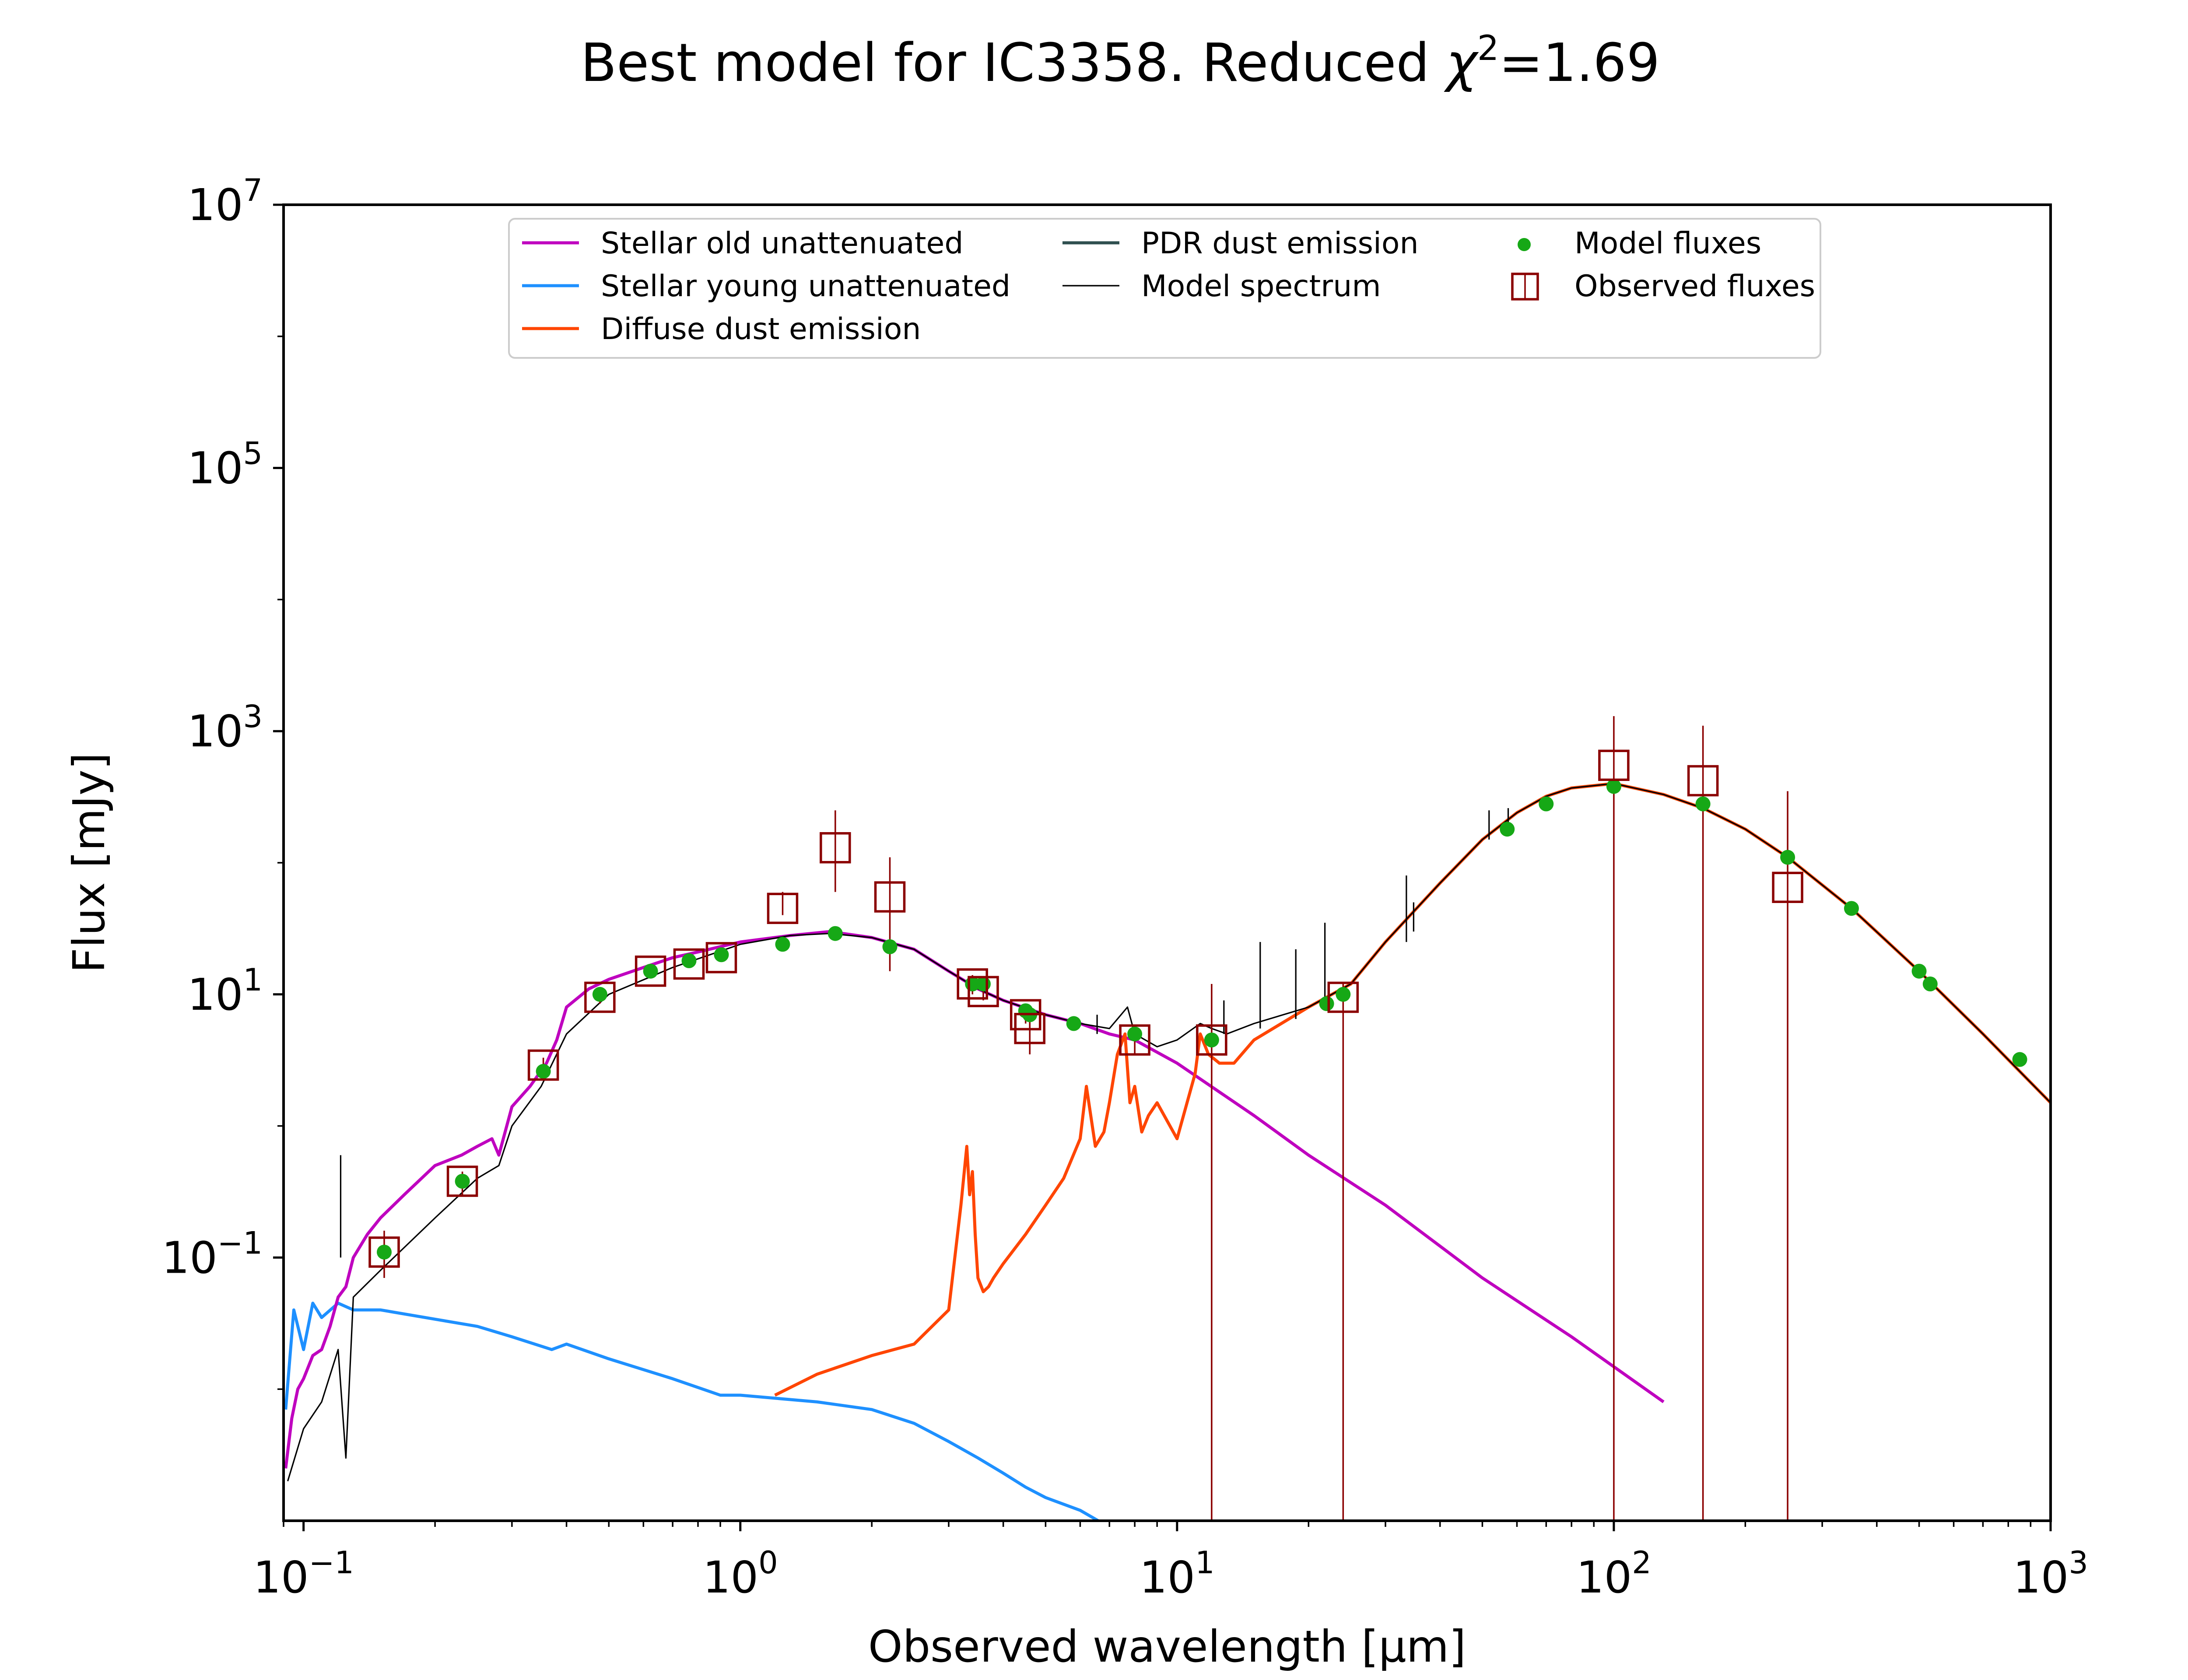 This screenshot has height=1680, width=2188. Describe the element at coordinates (761, 329) in the screenshot. I see `legend-label-diffuse-dust-emission: Diffuse dust emission` at that location.